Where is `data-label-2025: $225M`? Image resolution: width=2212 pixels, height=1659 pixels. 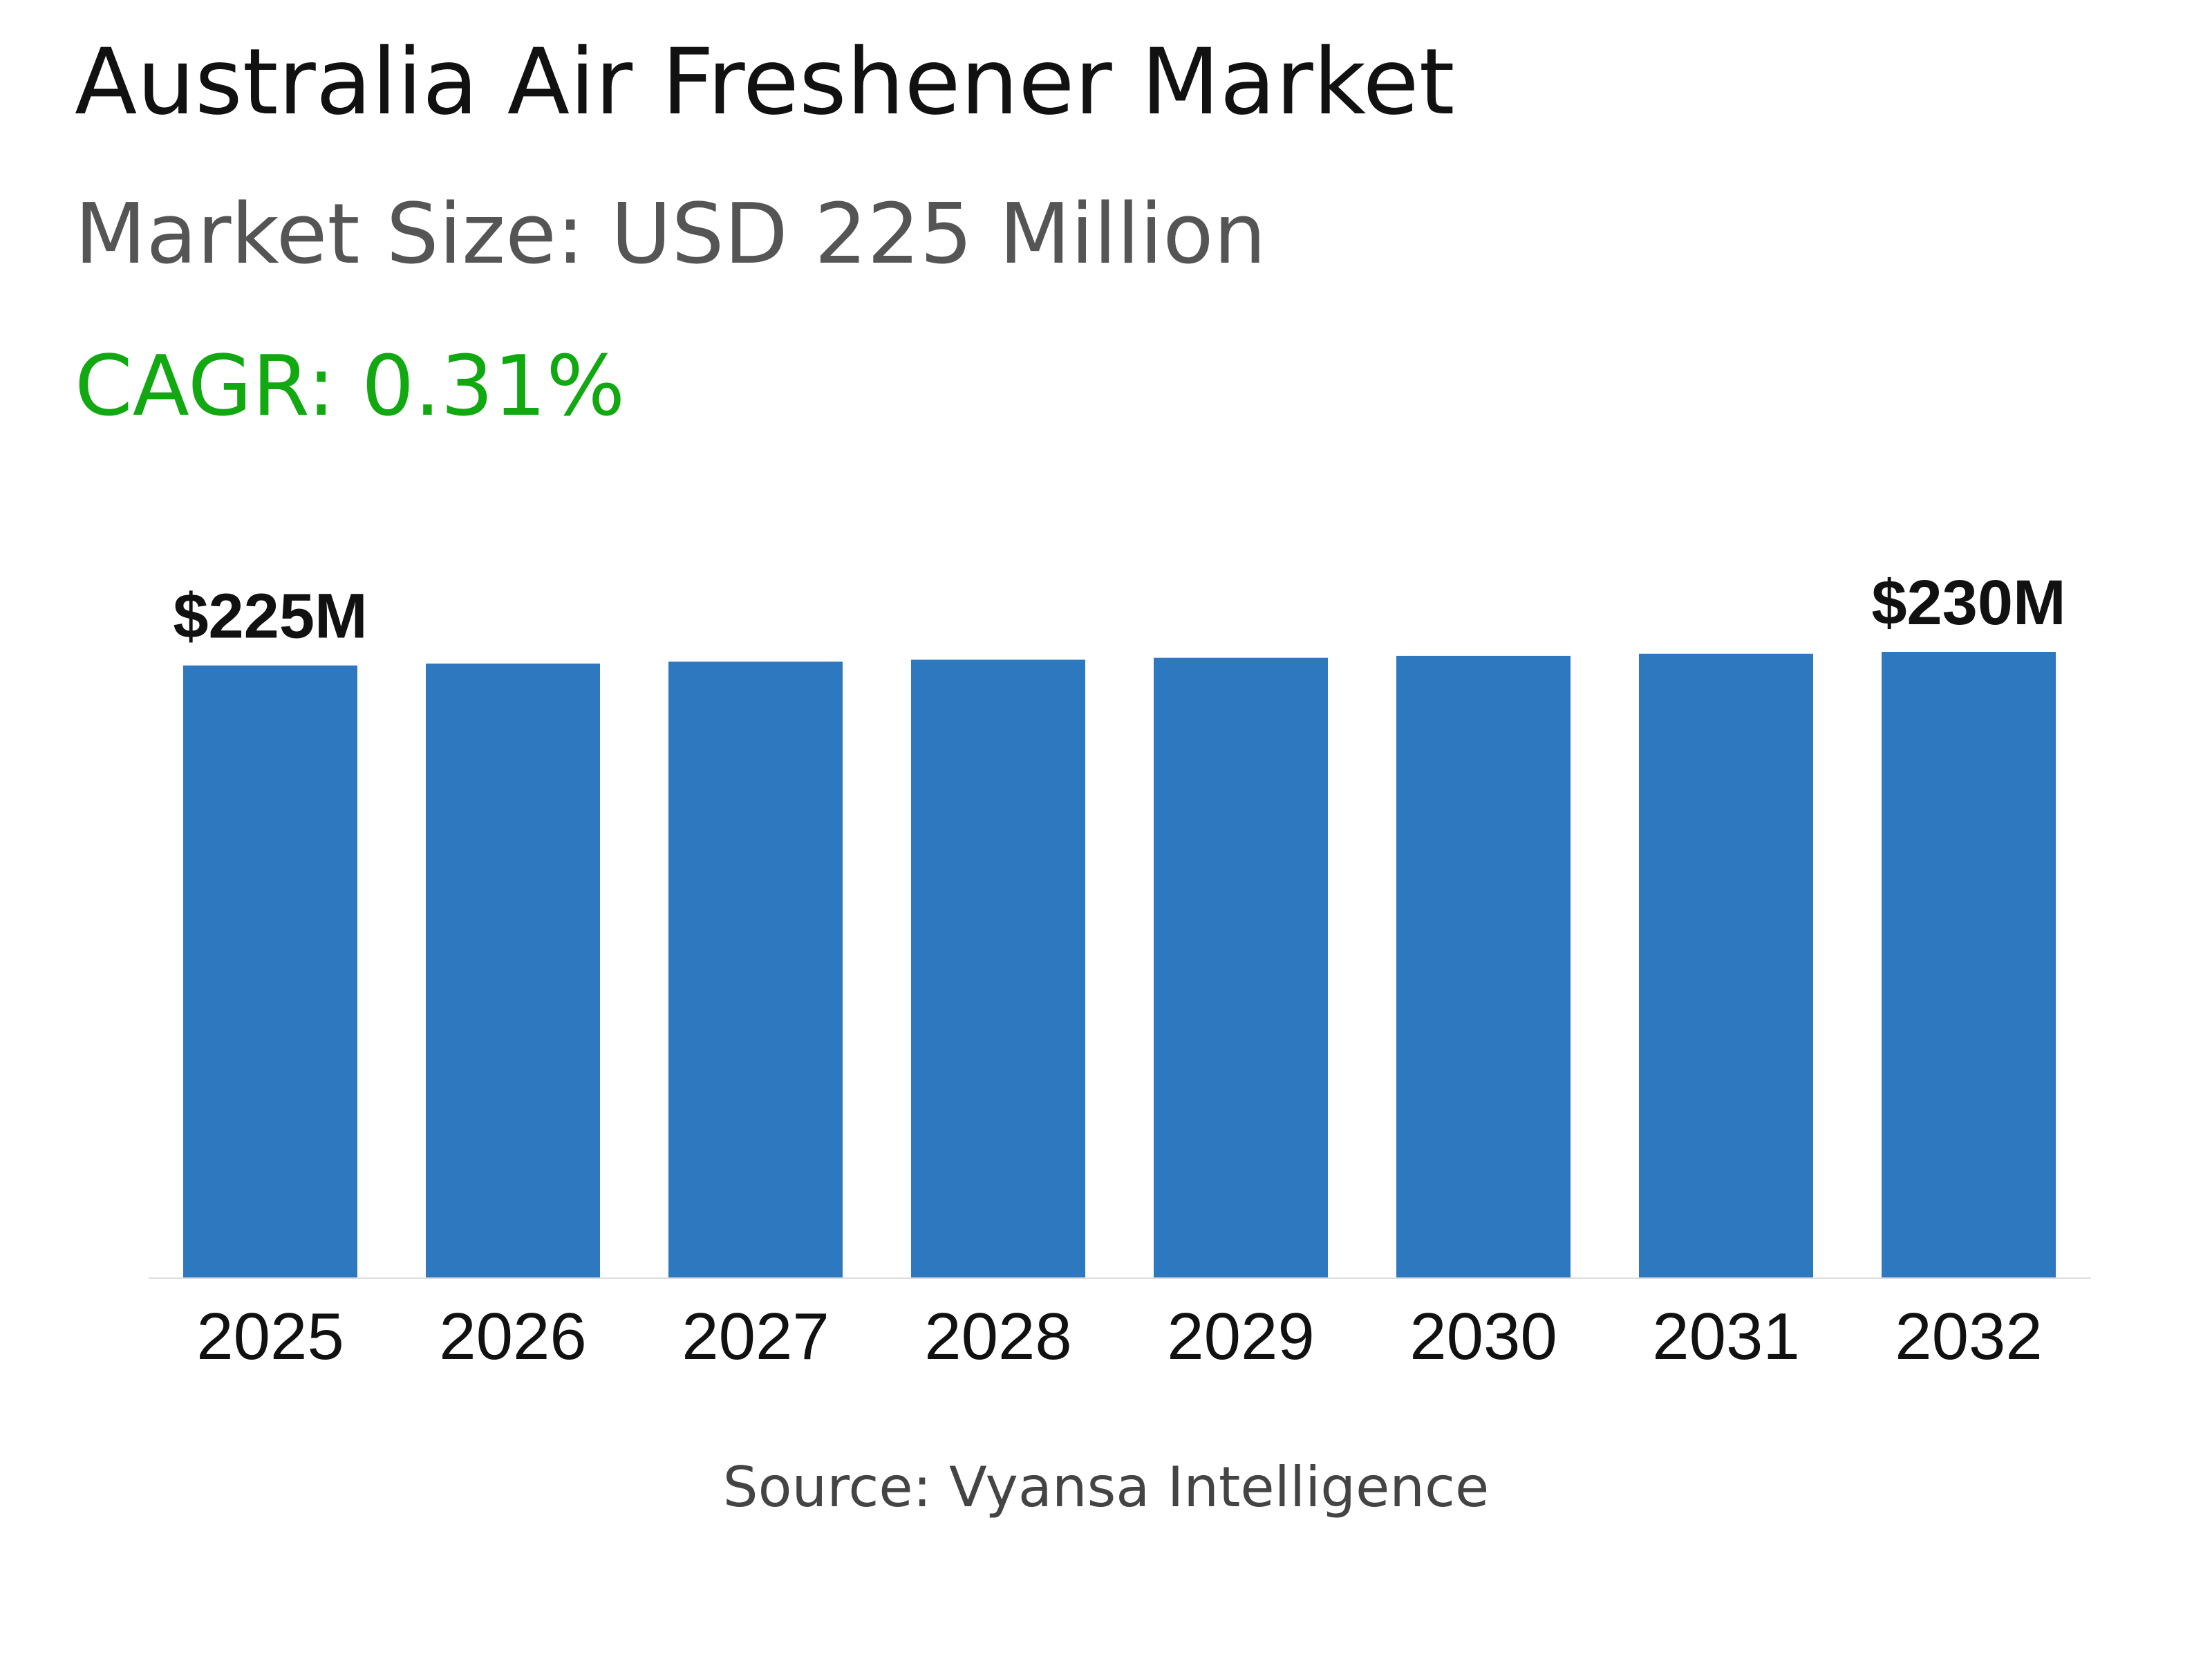 data-label-2025: $225M is located at coordinates (270, 616).